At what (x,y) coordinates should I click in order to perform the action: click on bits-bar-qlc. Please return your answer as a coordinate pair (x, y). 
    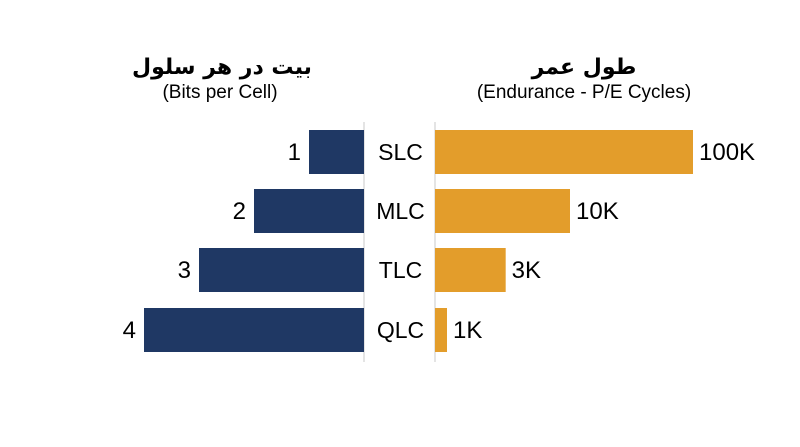
    Looking at the image, I should click on (254, 330).